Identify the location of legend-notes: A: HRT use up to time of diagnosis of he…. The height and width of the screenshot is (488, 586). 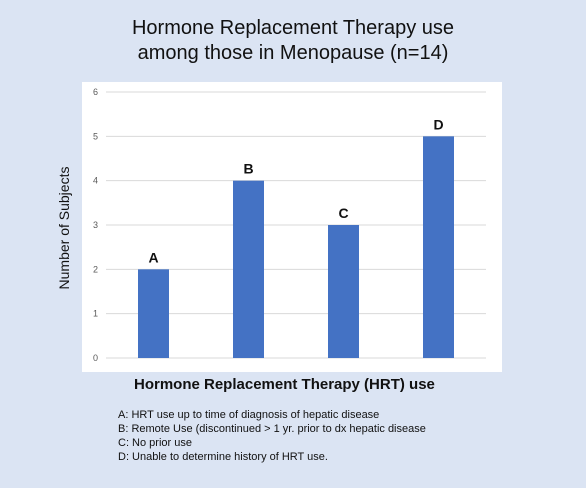
(272, 436).